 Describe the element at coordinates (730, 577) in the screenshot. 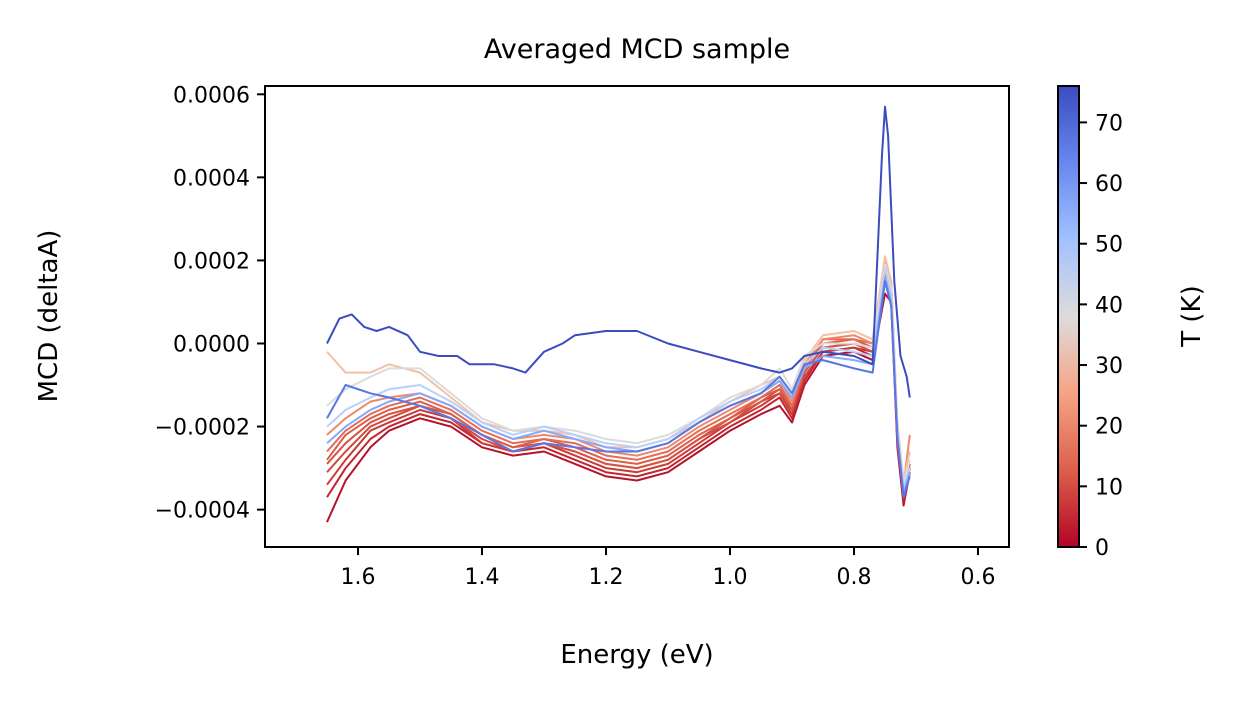

I see `x-tick-label: 1.0` at that location.